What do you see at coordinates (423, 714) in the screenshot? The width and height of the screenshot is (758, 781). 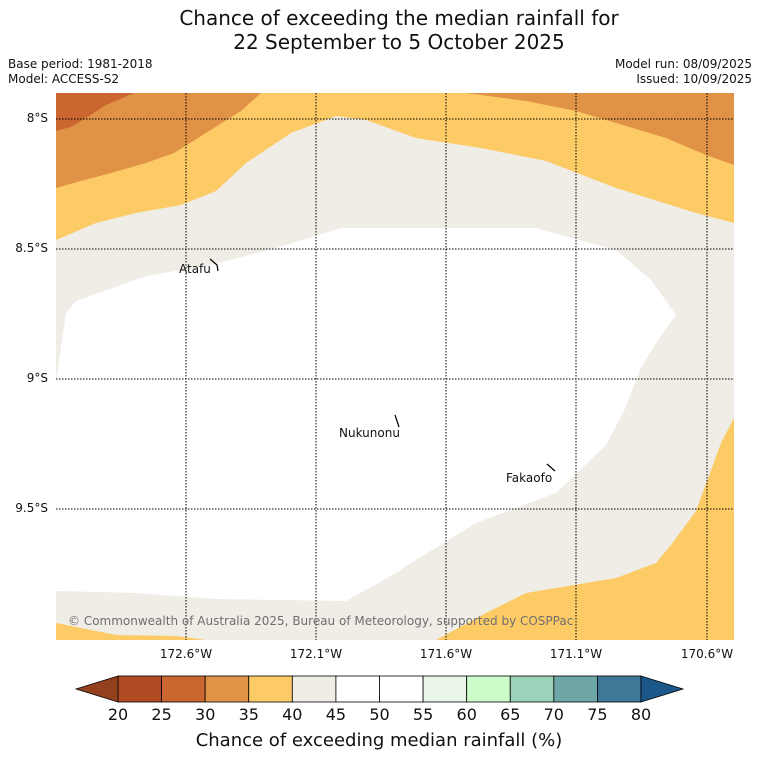 I see `colorbar-tick-label: 55` at bounding box center [423, 714].